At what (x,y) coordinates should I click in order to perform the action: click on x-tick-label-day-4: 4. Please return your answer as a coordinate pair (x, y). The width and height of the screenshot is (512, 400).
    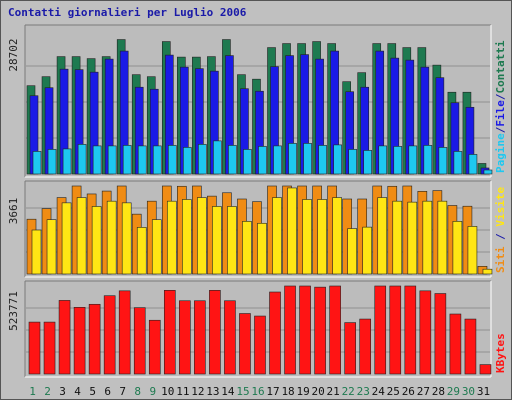
    Looking at the image, I should click on (77, 391).